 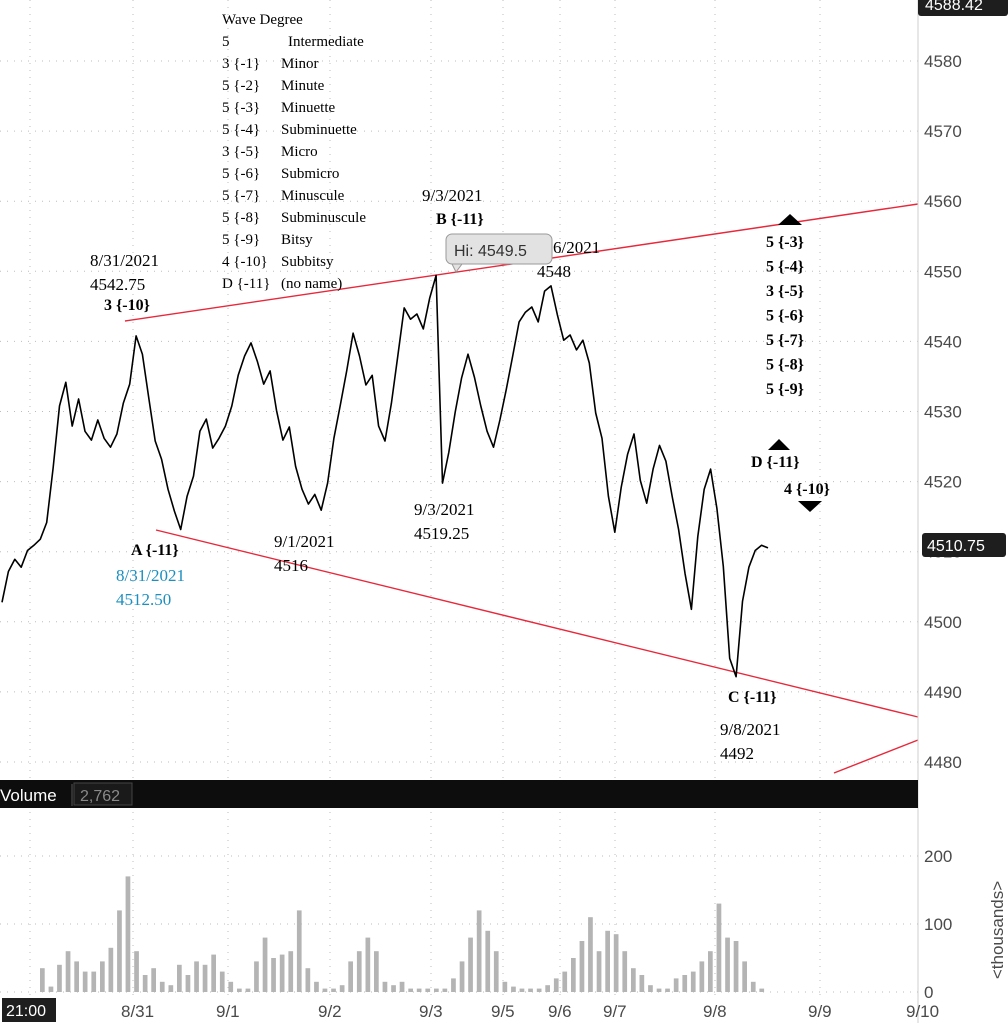 What do you see at coordinates (460, 219) in the screenshot?
I see `wave-b-label: B {-11}` at bounding box center [460, 219].